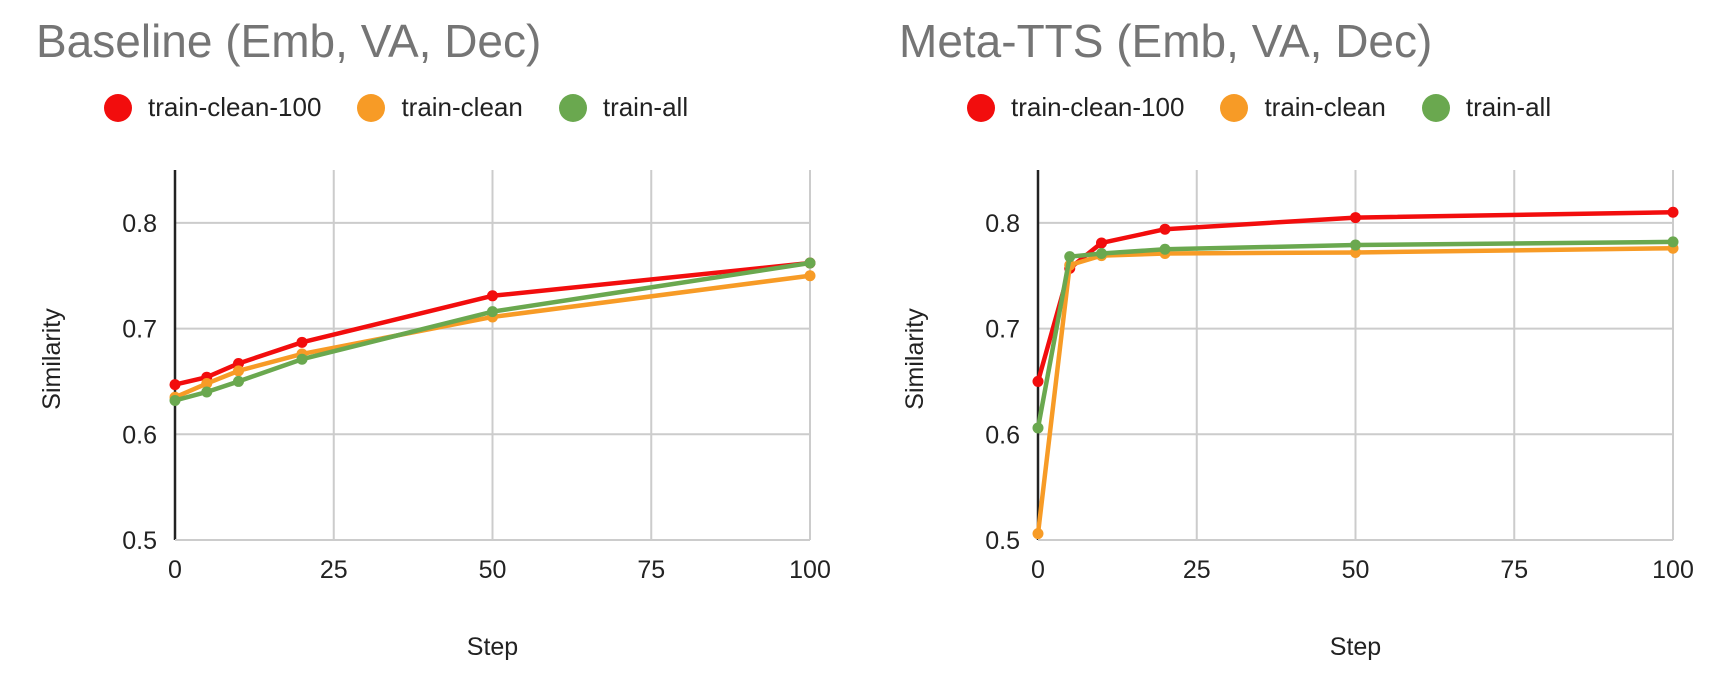 The width and height of the screenshot is (1726, 676). Describe the element at coordinates (289, 41) in the screenshot. I see `chart-title: Baseline (Emb, VA, Dec)` at that location.